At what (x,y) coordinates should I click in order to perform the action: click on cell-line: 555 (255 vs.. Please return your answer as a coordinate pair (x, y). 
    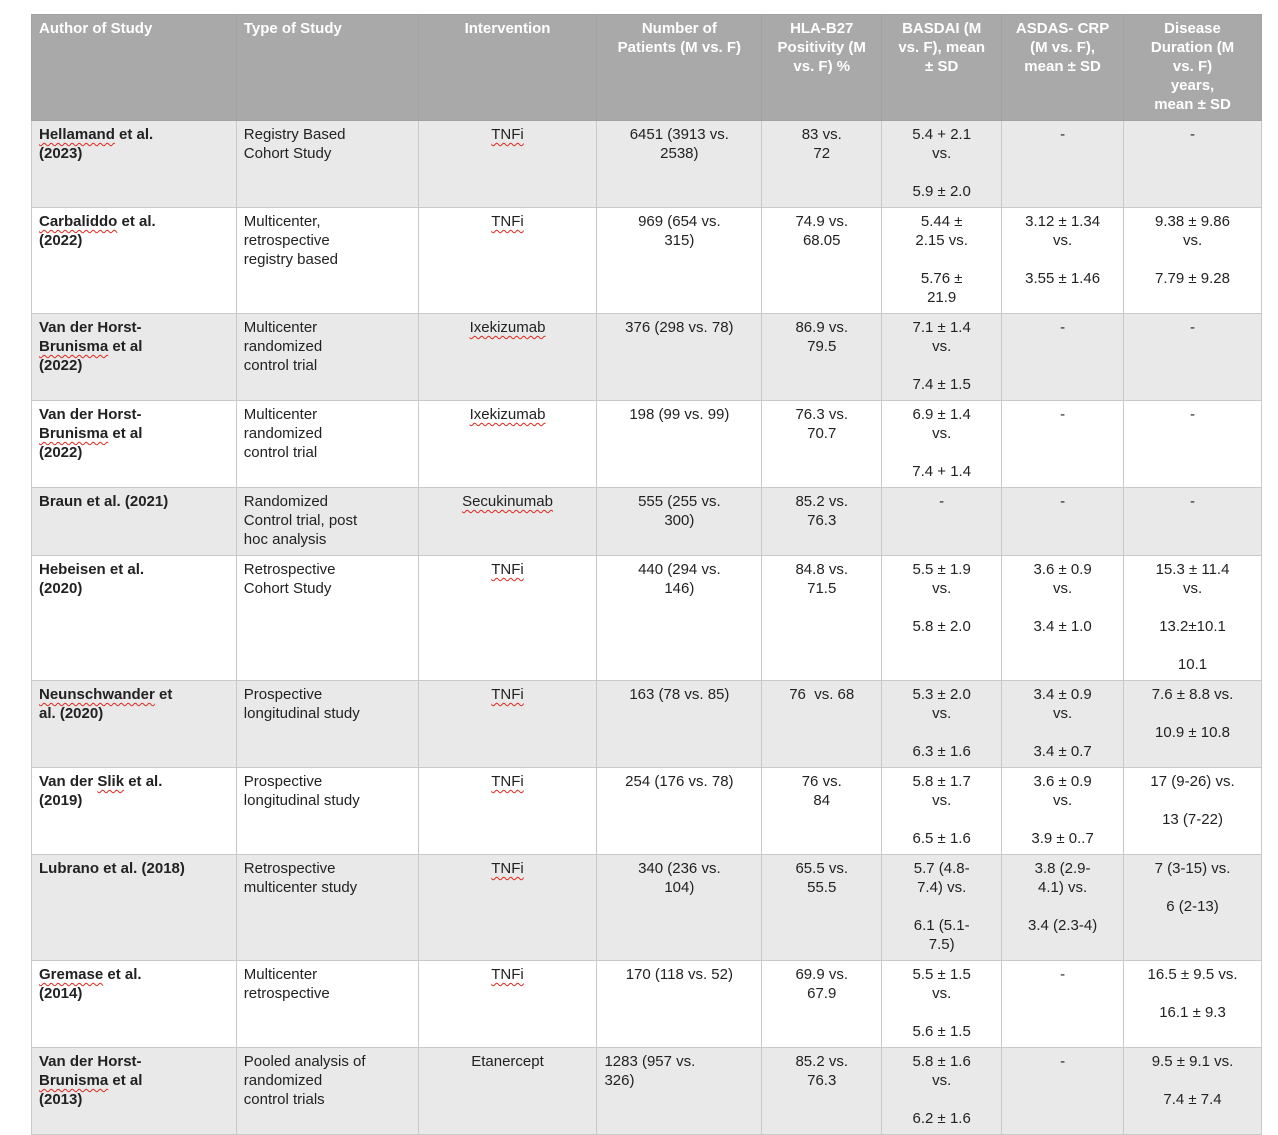
    Looking at the image, I should click on (679, 501).